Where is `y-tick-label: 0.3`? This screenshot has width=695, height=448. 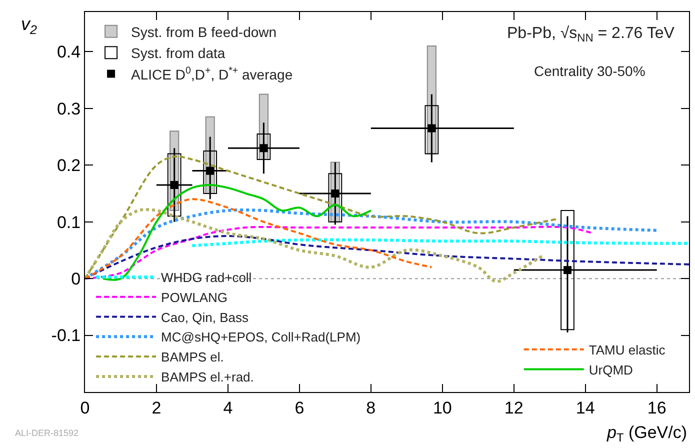 y-tick-label: 0.3 is located at coordinates (68, 108).